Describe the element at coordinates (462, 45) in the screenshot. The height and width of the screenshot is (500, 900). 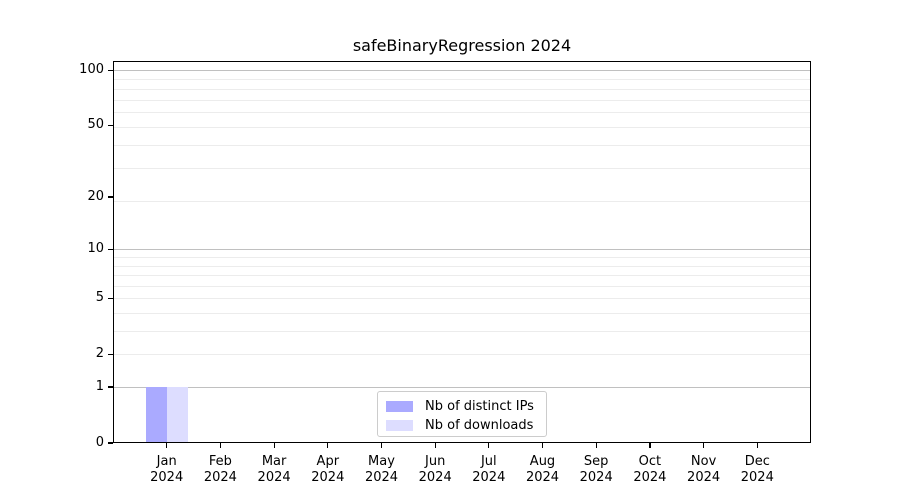
I see `chart-title: safeBinaryRegression 2024` at that location.